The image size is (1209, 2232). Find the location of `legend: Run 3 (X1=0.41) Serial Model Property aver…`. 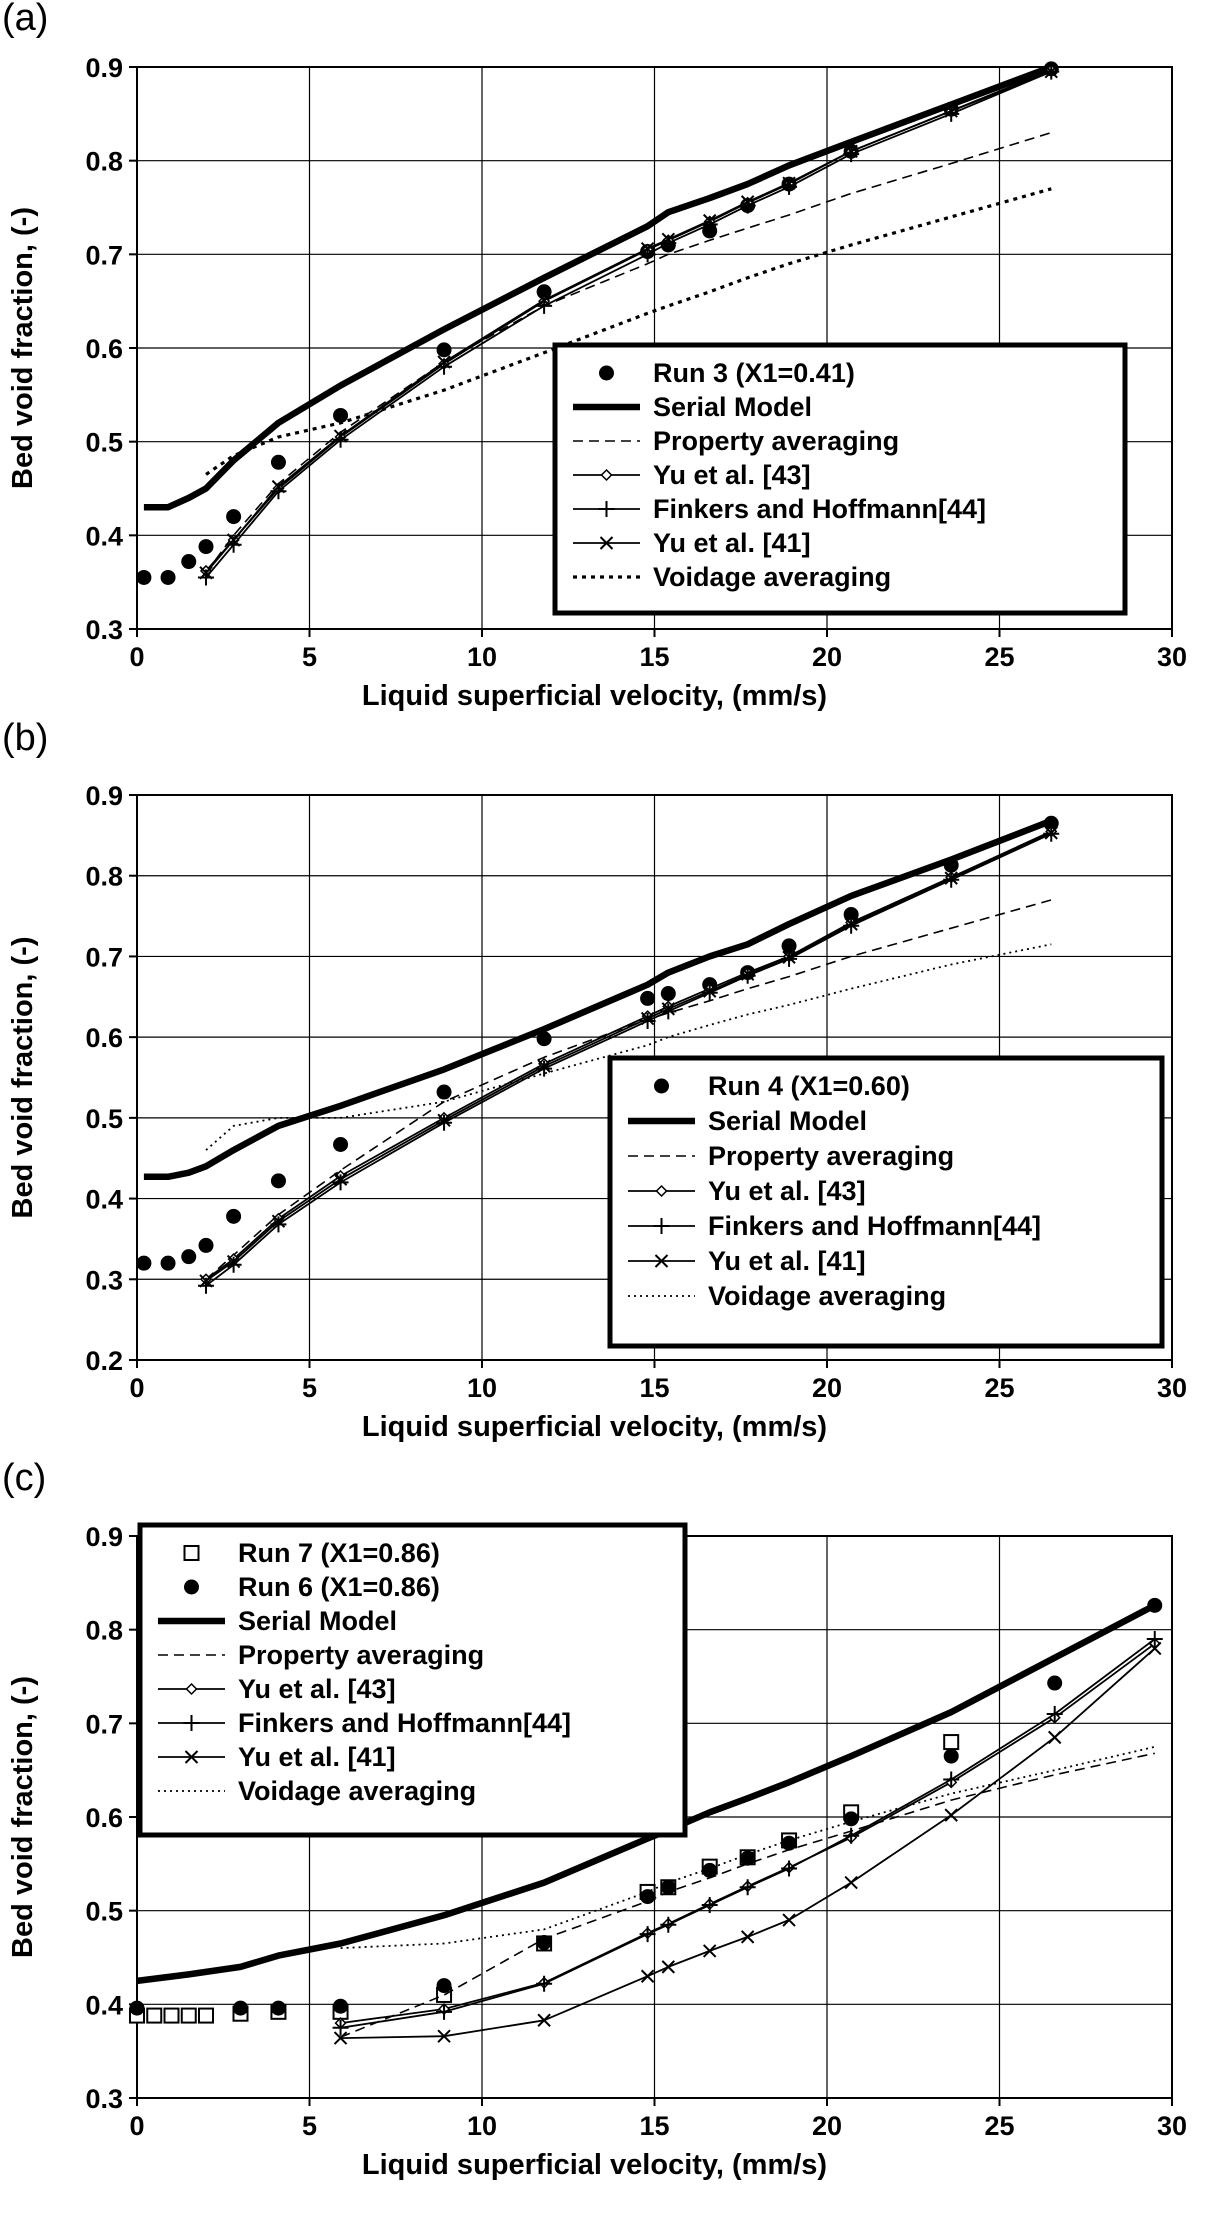

legend: Run 3 (X1=0.41) Serial Model Property aver… is located at coordinates (840, 479).